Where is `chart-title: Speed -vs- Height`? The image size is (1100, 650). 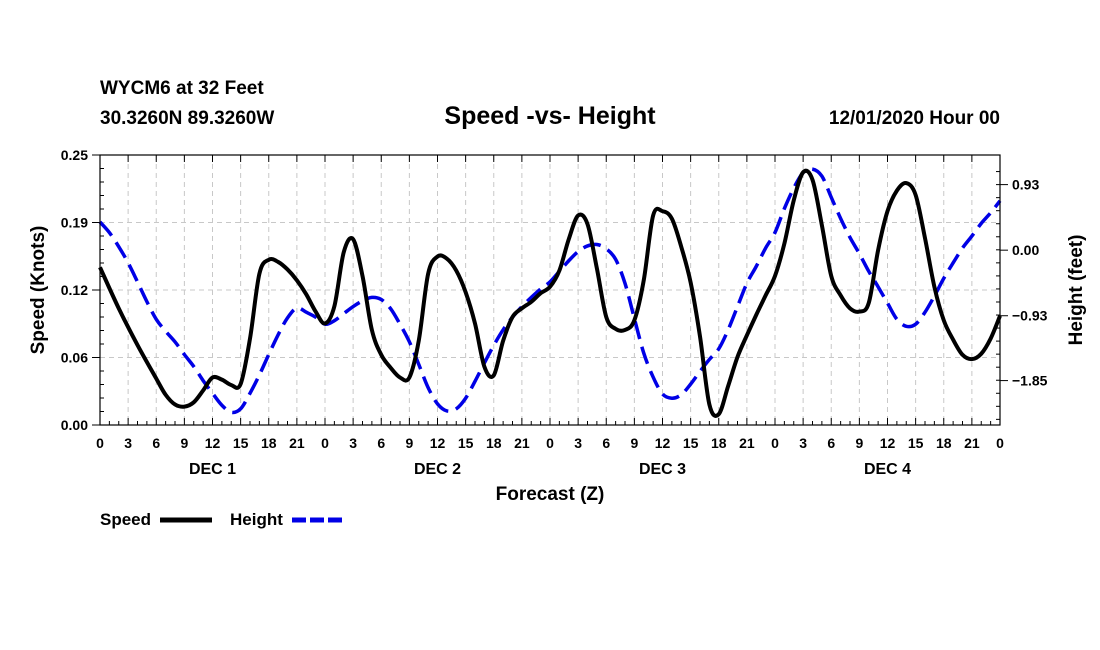 chart-title: Speed -vs- Height is located at coordinates (550, 116).